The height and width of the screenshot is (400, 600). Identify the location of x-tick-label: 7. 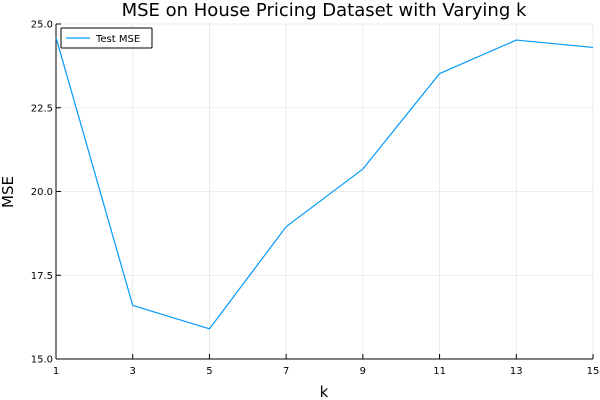
(286, 371).